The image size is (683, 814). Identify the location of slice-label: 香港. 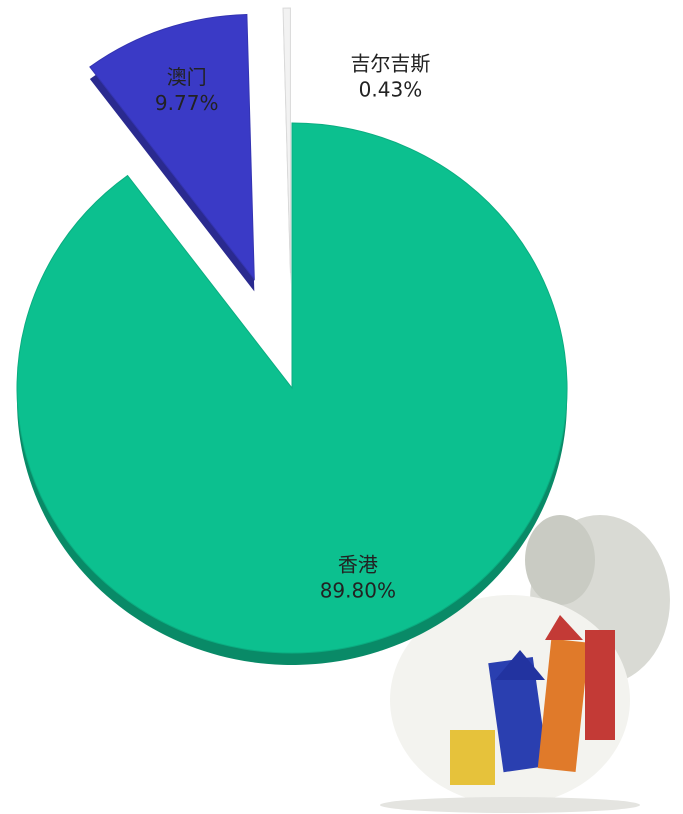
(358, 565).